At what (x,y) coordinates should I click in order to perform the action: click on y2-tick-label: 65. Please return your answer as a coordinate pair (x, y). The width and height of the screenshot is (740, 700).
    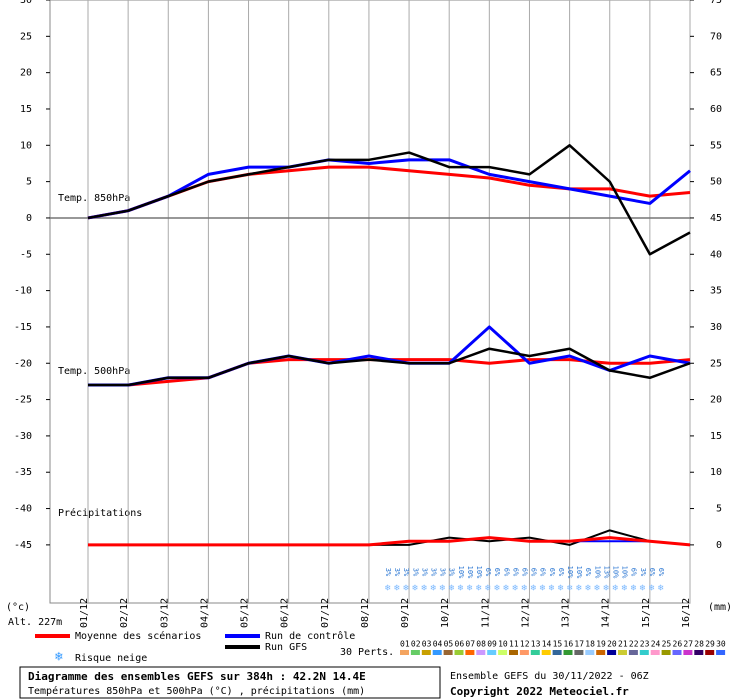
    Looking at the image, I should click on (716, 73).